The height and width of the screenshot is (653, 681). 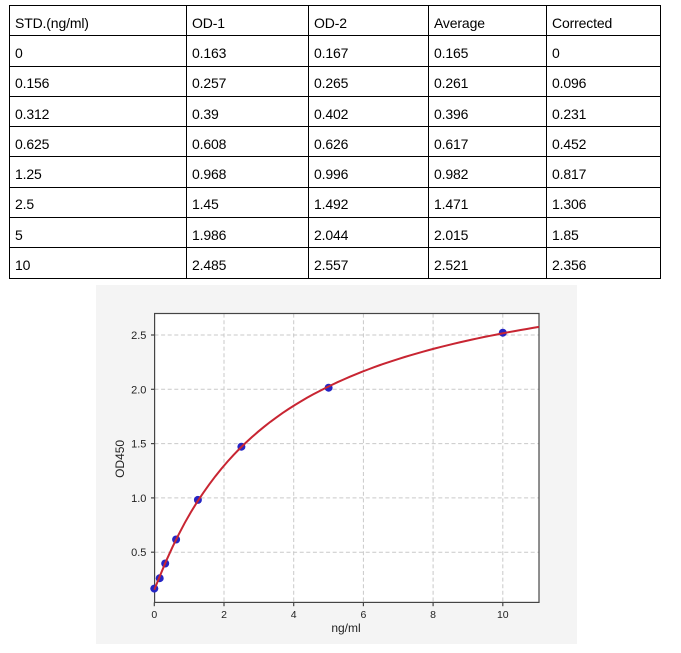 I want to click on svg-text: 1.0, so click(x=138, y=499).